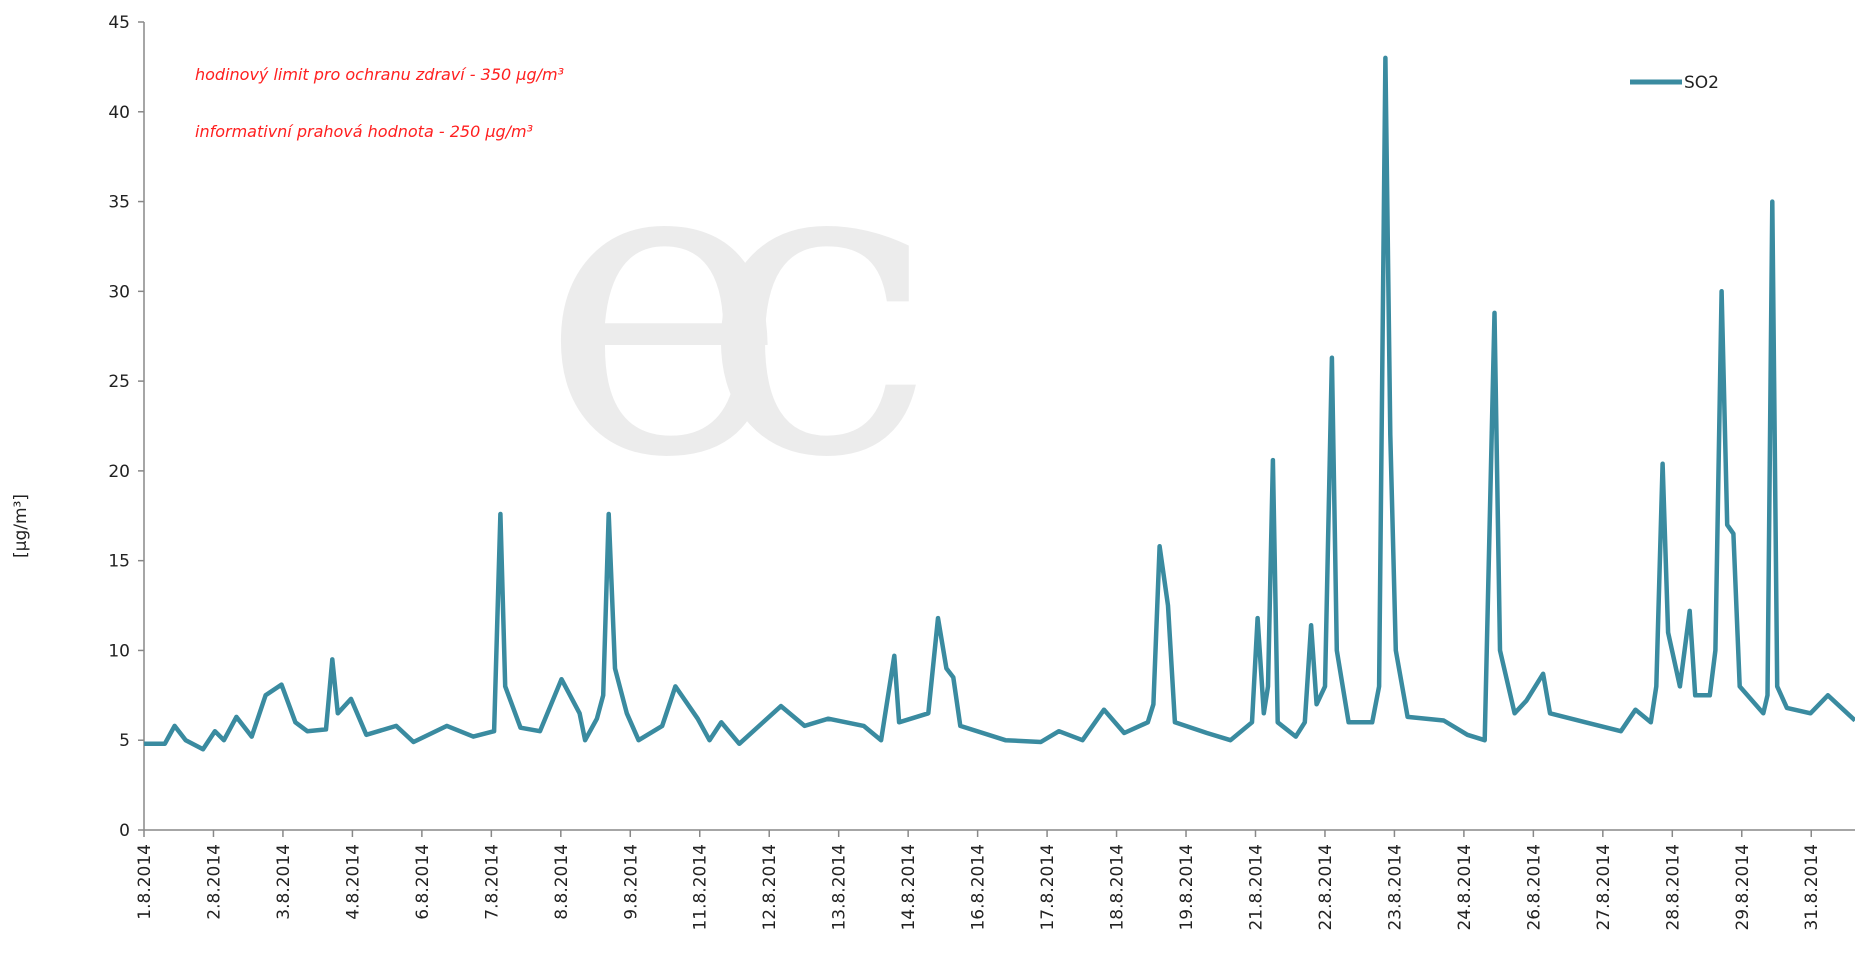  Describe the element at coordinates (119, 562) in the screenshot. I see `y-tick-label: 15` at that location.